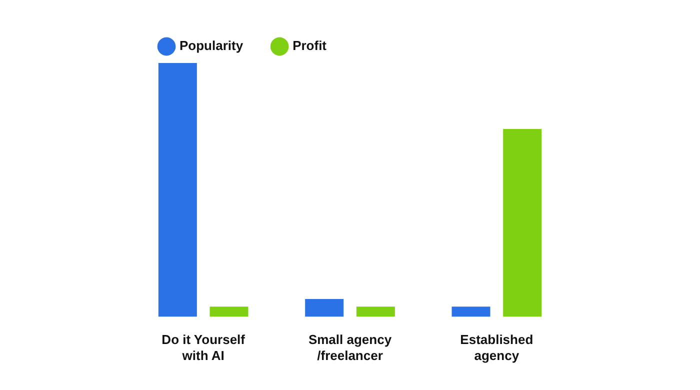 This screenshot has width=700, height=390. What do you see at coordinates (350, 347) in the screenshot?
I see `x-tick-label: Small agency /freelancer` at bounding box center [350, 347].